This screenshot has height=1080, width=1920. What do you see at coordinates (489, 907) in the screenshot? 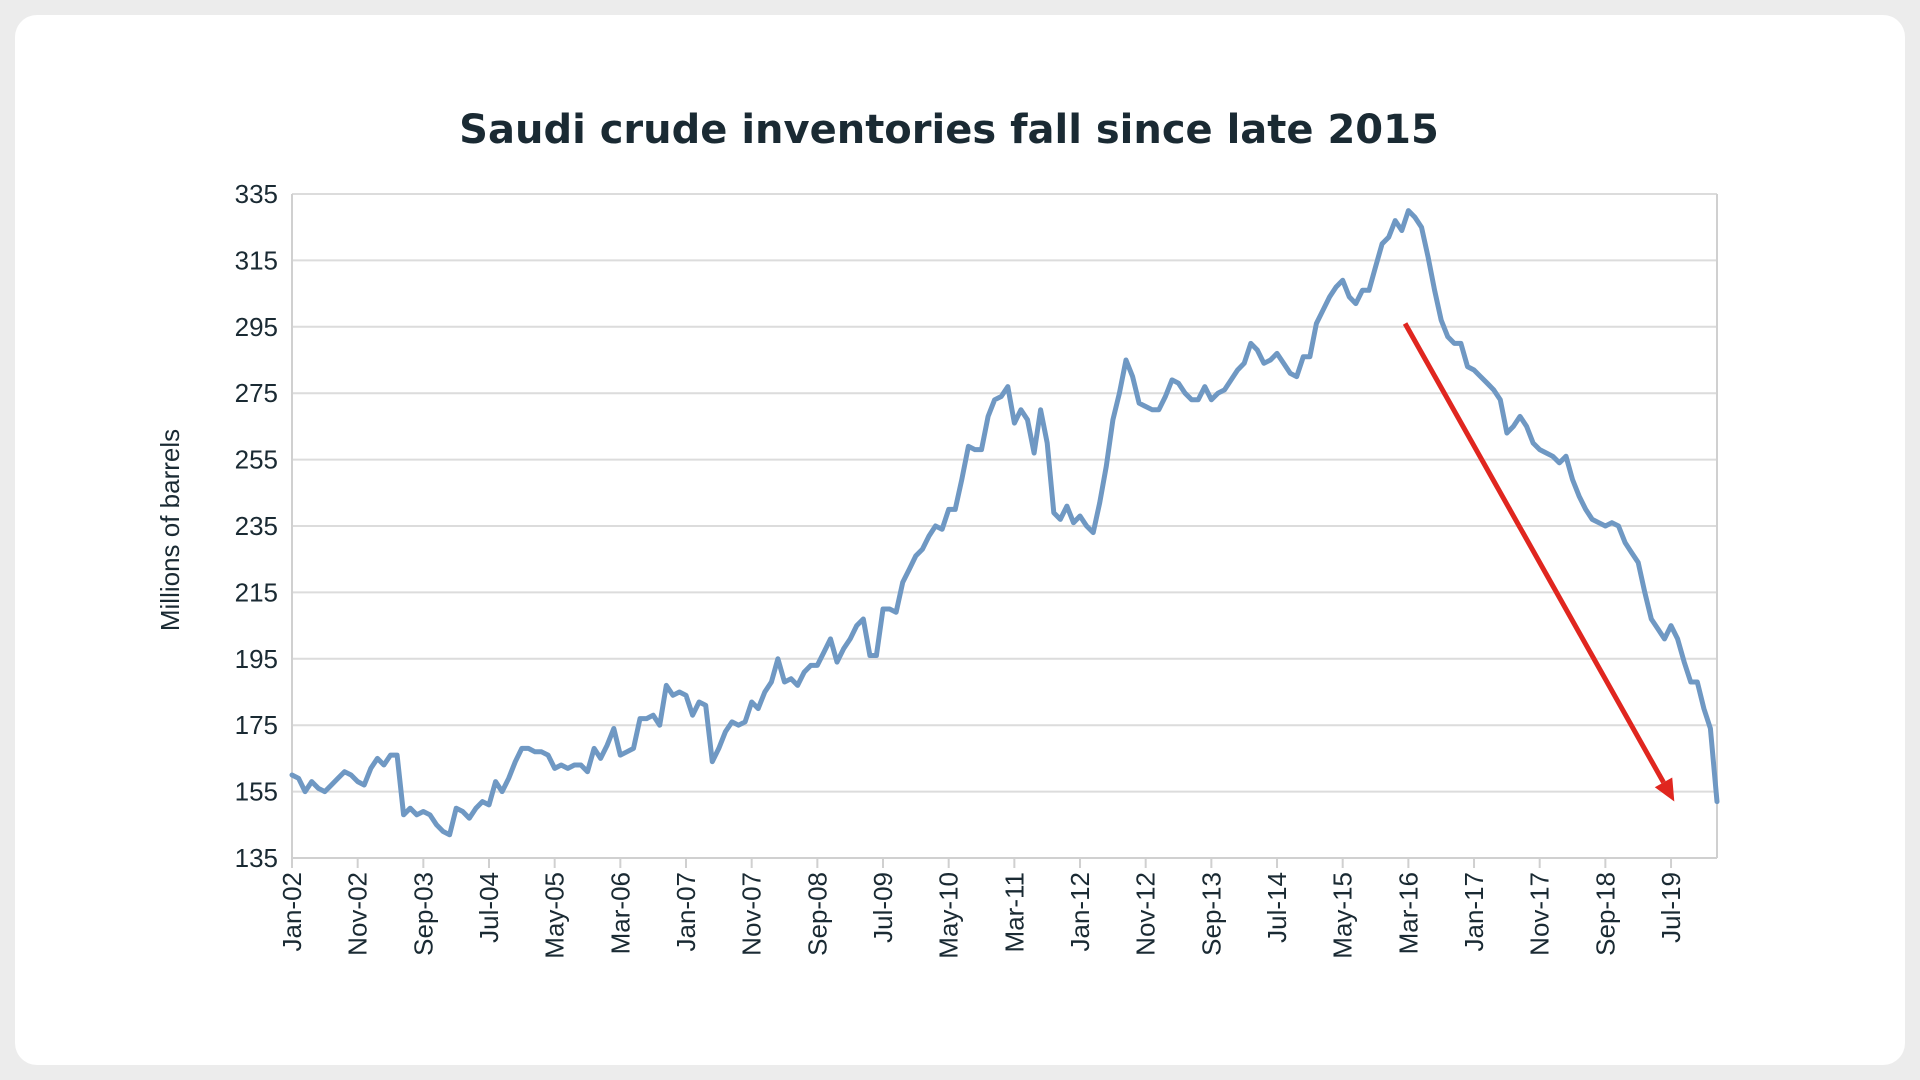
I see `x-tick-label: Jul-04` at bounding box center [489, 907].